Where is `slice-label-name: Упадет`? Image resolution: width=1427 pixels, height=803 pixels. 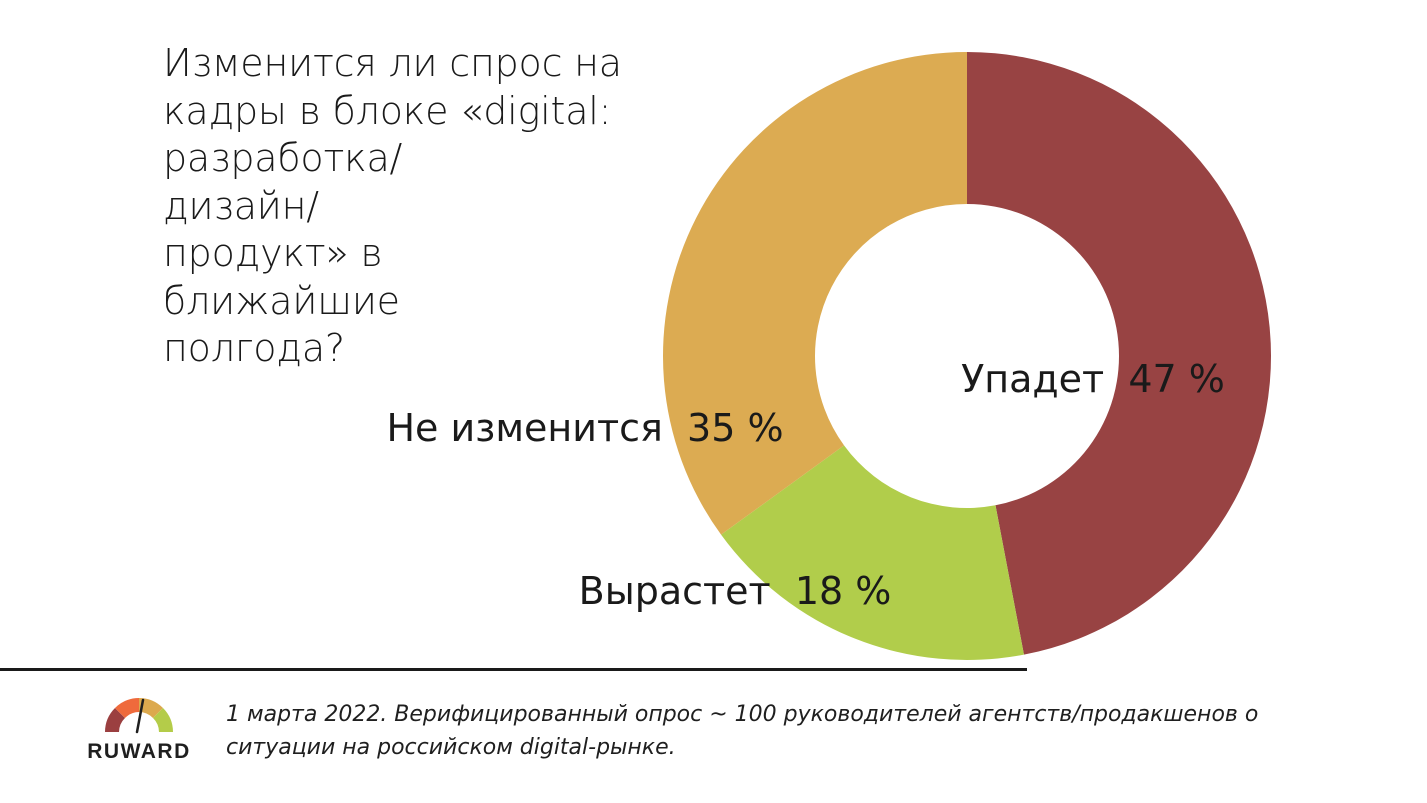 slice-label-name: Упадет is located at coordinates (1044, 379).